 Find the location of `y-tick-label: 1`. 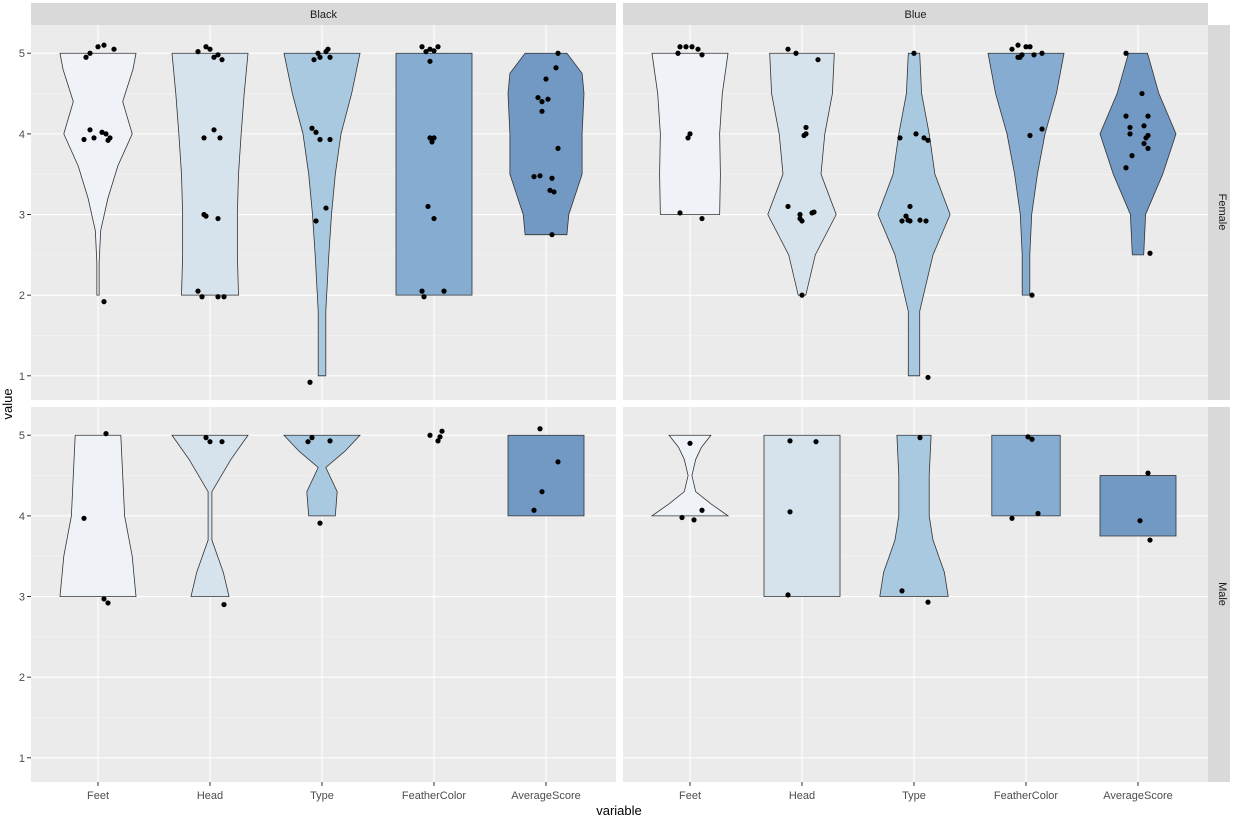

y-tick-label: 1 is located at coordinates (22, 759).